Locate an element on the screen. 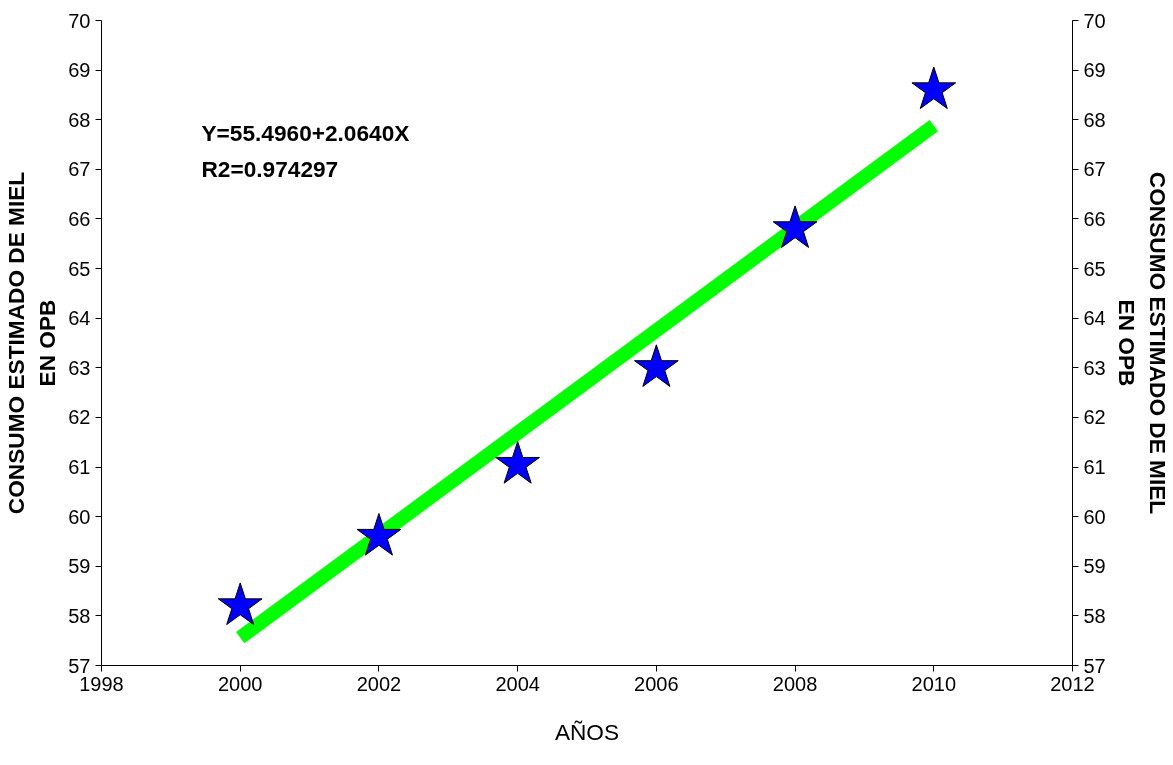  x-axis-title: AÑOS is located at coordinates (587, 731).